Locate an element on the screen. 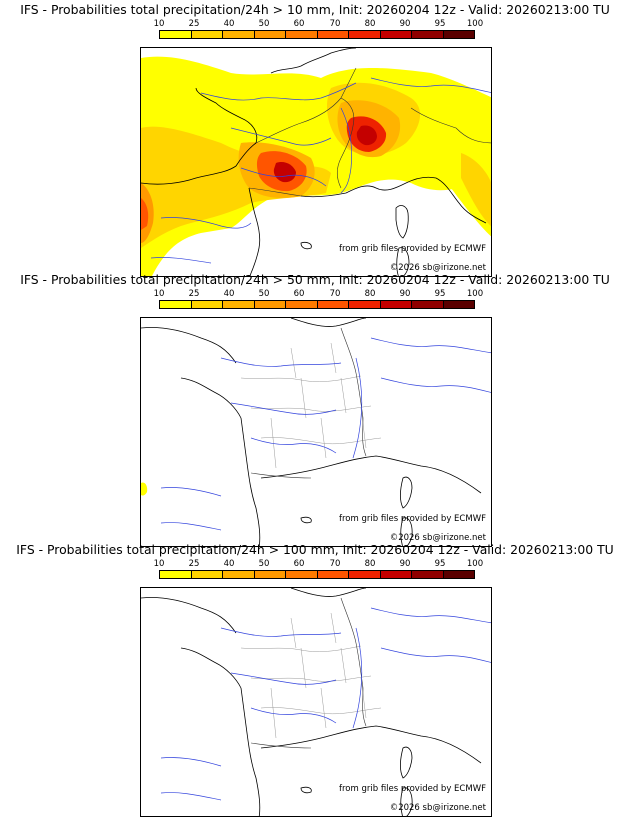 The width and height of the screenshot is (630, 828). shade-gold is located at coordinates (476, 190).